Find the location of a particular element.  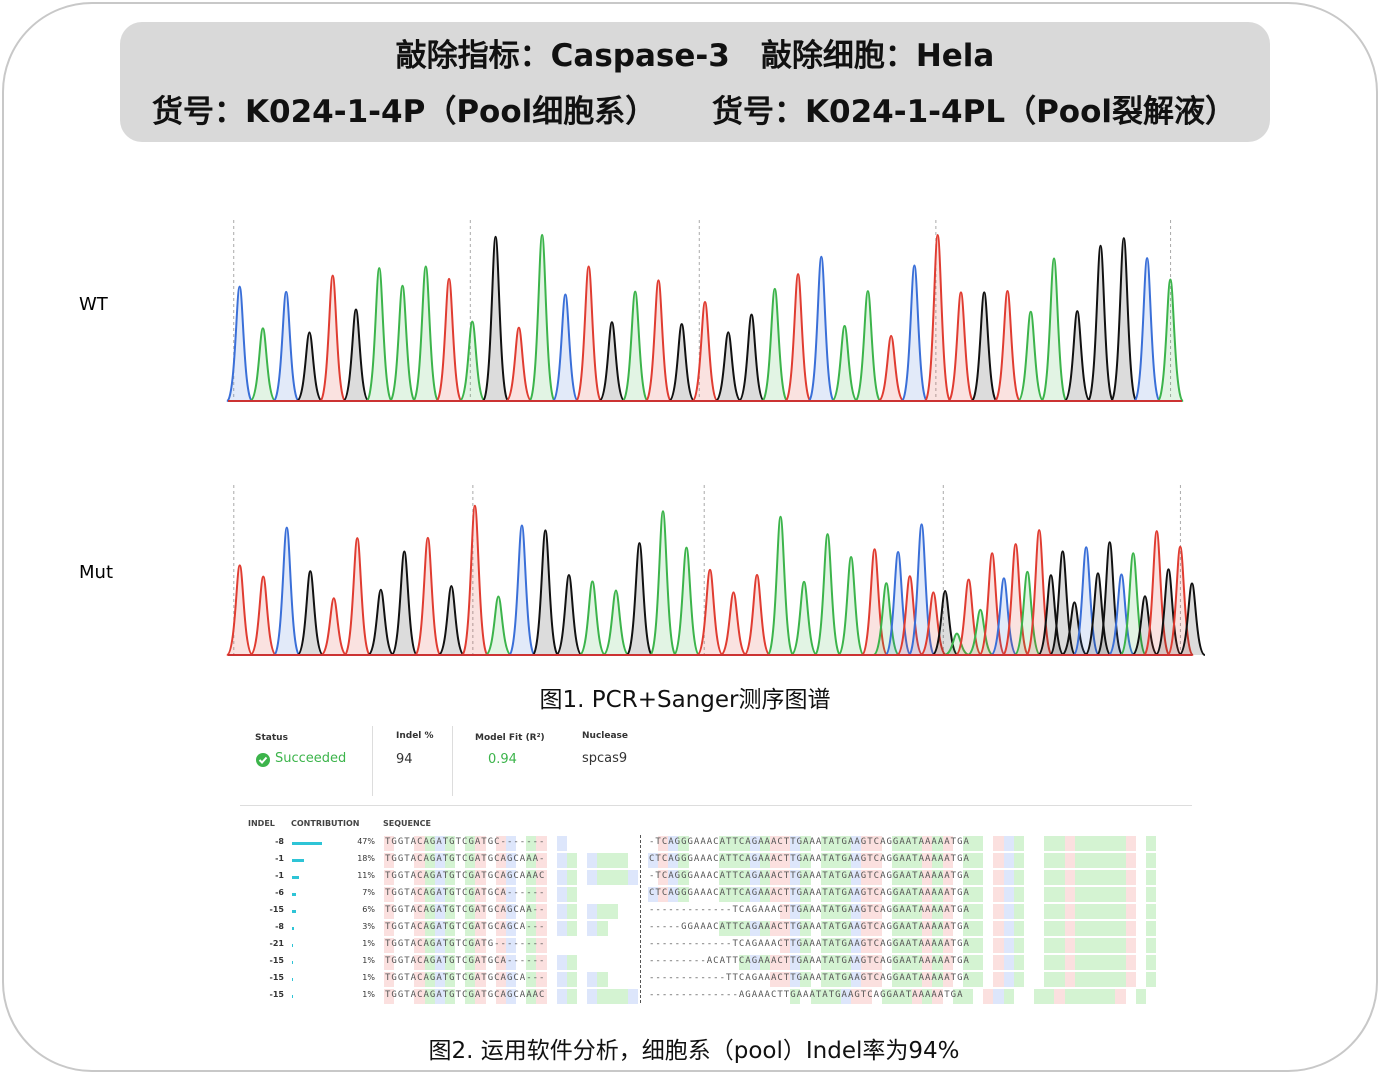

sequence: TGGTACAGATGTCGATGCAGCAA-- is located at coordinates (465, 910).